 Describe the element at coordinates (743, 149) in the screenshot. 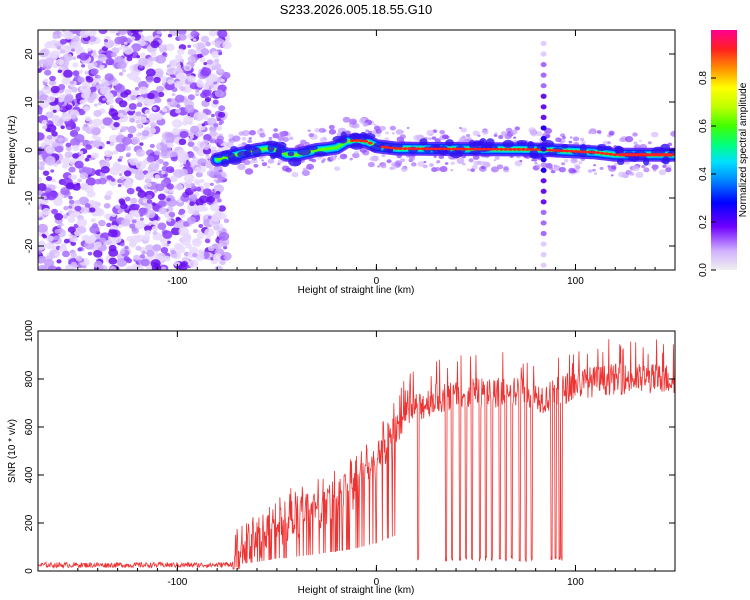

I see `colorbar-label: Normalized spectral amplitude` at that location.